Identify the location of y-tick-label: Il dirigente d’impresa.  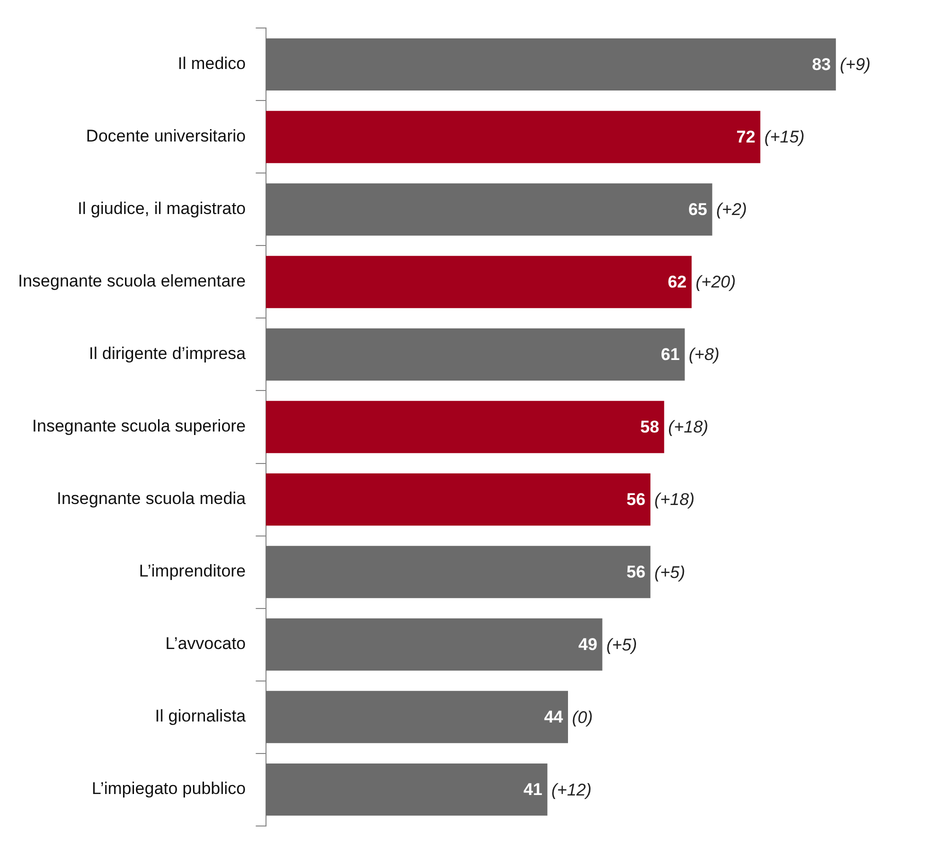
(167, 354).